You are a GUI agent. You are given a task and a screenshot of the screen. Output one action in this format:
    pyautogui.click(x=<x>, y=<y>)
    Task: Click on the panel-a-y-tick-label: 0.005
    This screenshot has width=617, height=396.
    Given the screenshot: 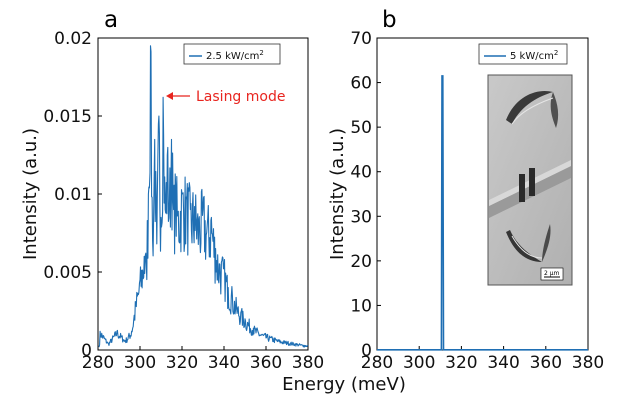 What is the action you would take?
    pyautogui.click(x=67, y=273)
    